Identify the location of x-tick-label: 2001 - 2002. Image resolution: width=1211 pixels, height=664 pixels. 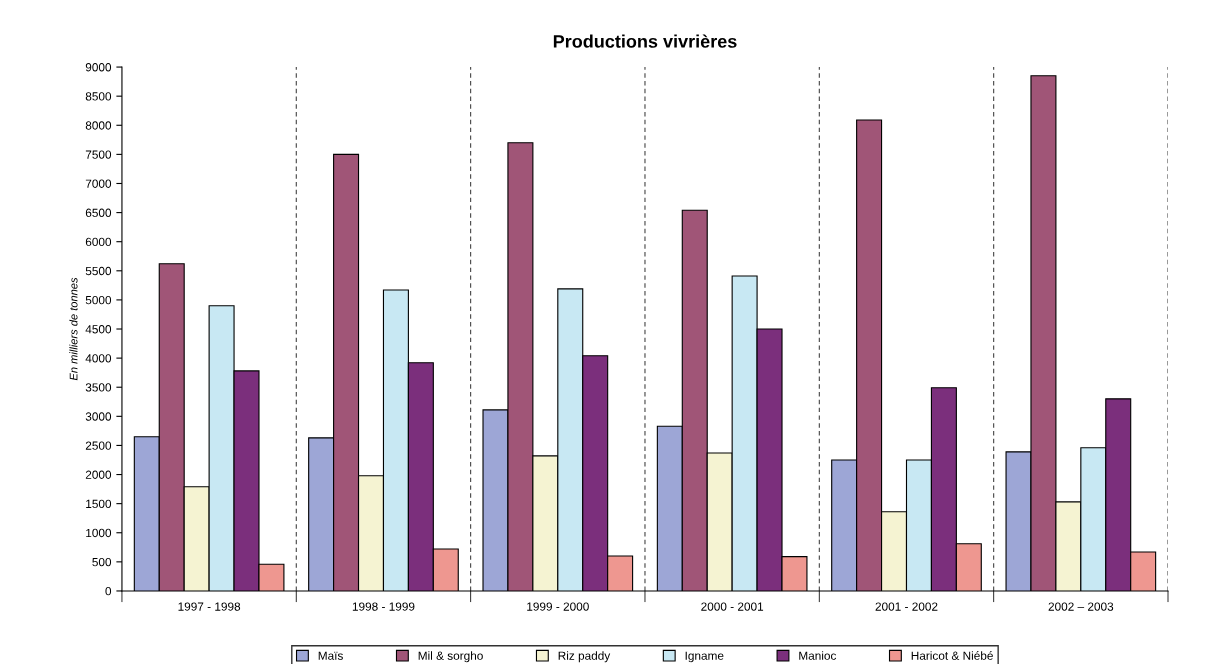
(906, 606).